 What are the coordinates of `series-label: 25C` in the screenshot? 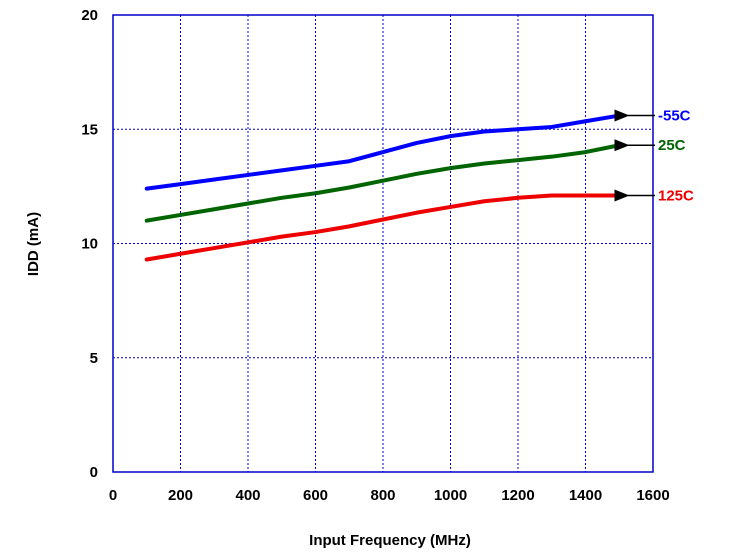 It's located at (672, 145).